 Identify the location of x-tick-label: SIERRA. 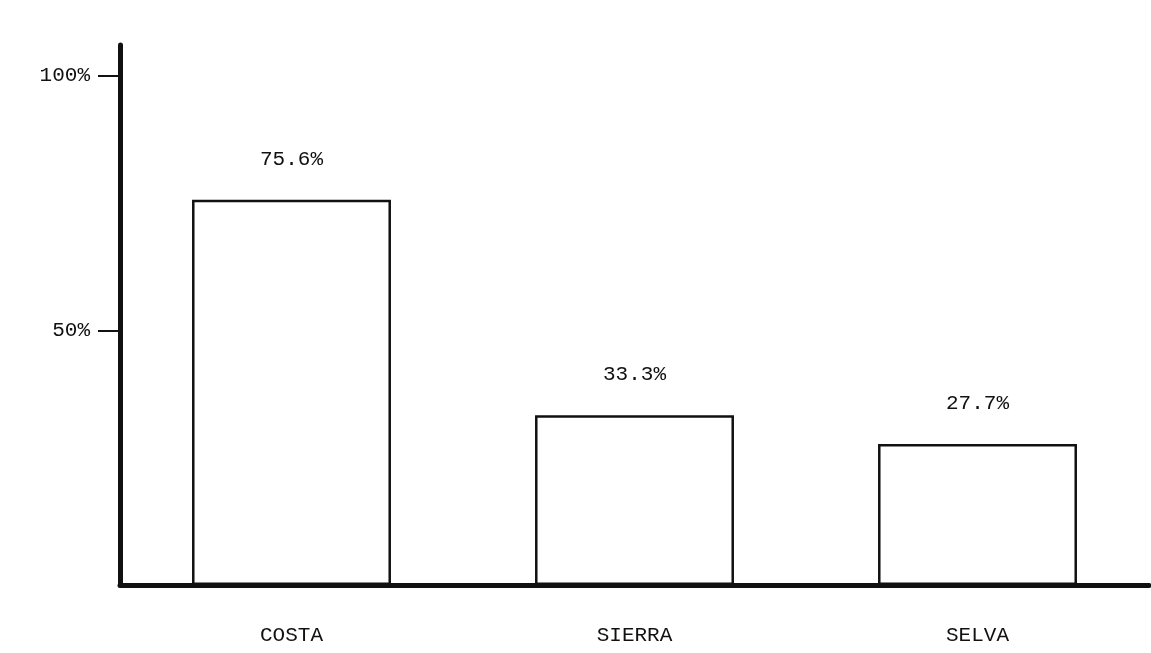
(634, 635).